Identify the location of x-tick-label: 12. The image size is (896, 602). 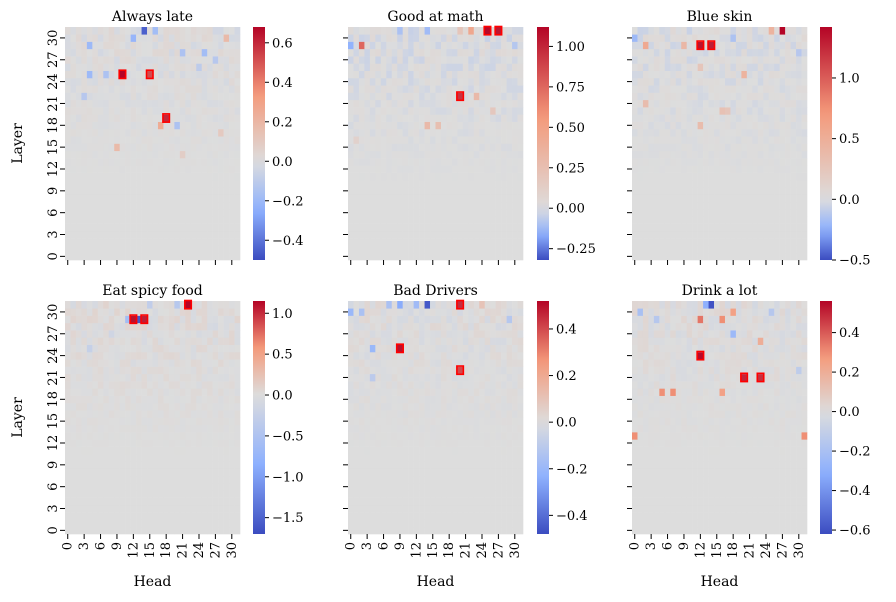
(133, 550).